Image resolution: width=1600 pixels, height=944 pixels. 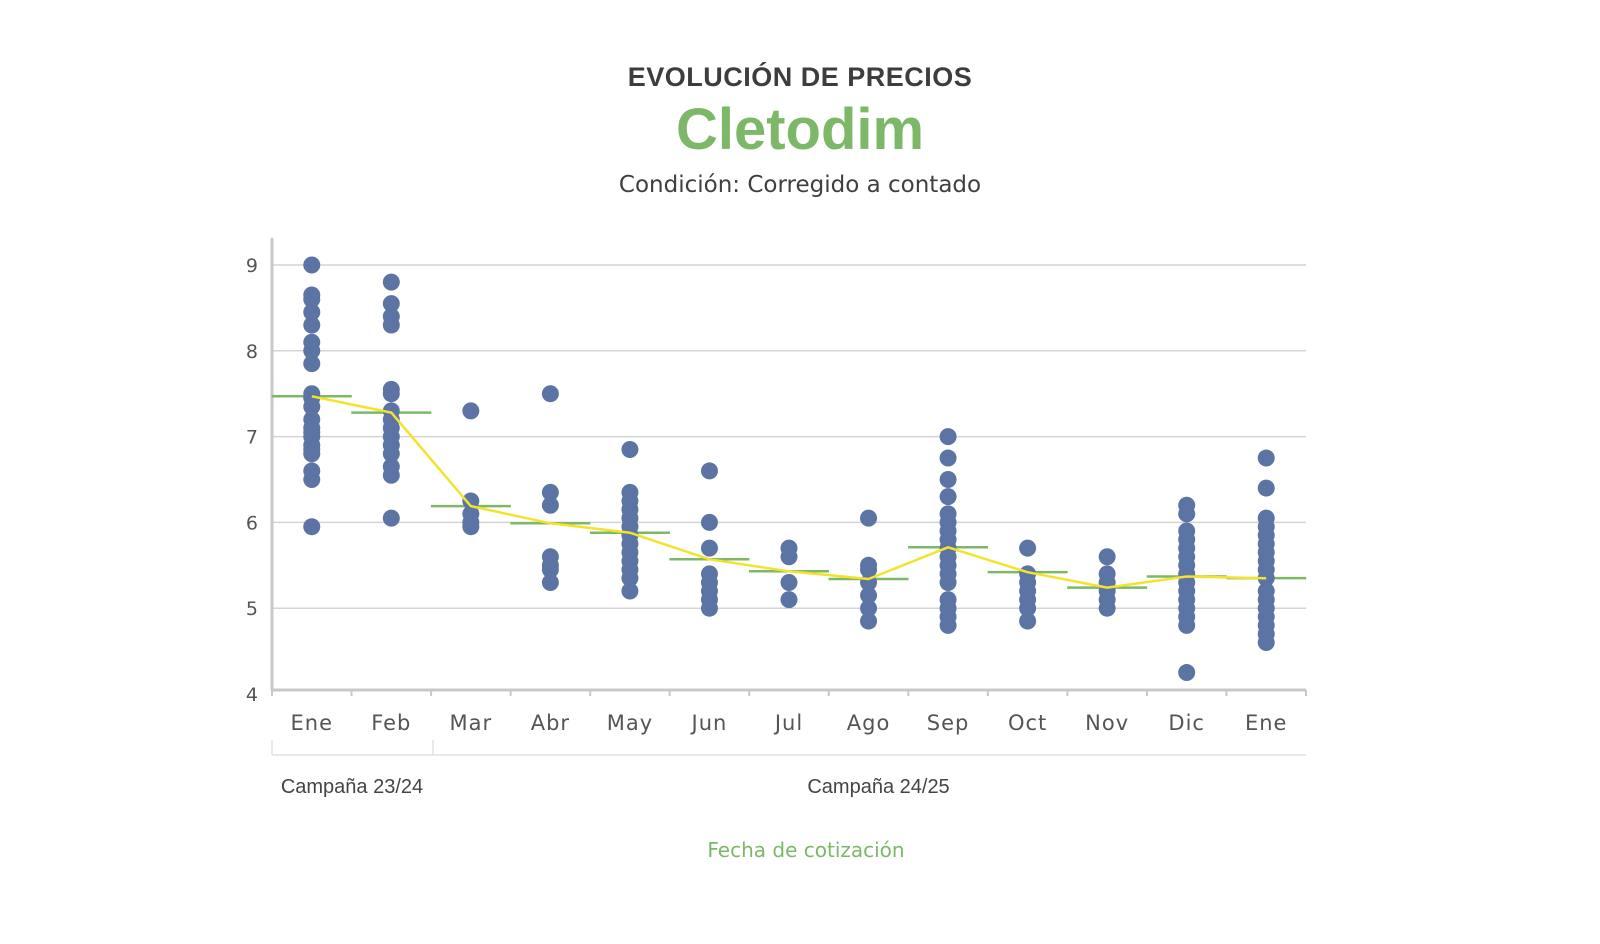 What do you see at coordinates (805, 850) in the screenshot?
I see `x-axis-title: Fecha de cotización` at bounding box center [805, 850].